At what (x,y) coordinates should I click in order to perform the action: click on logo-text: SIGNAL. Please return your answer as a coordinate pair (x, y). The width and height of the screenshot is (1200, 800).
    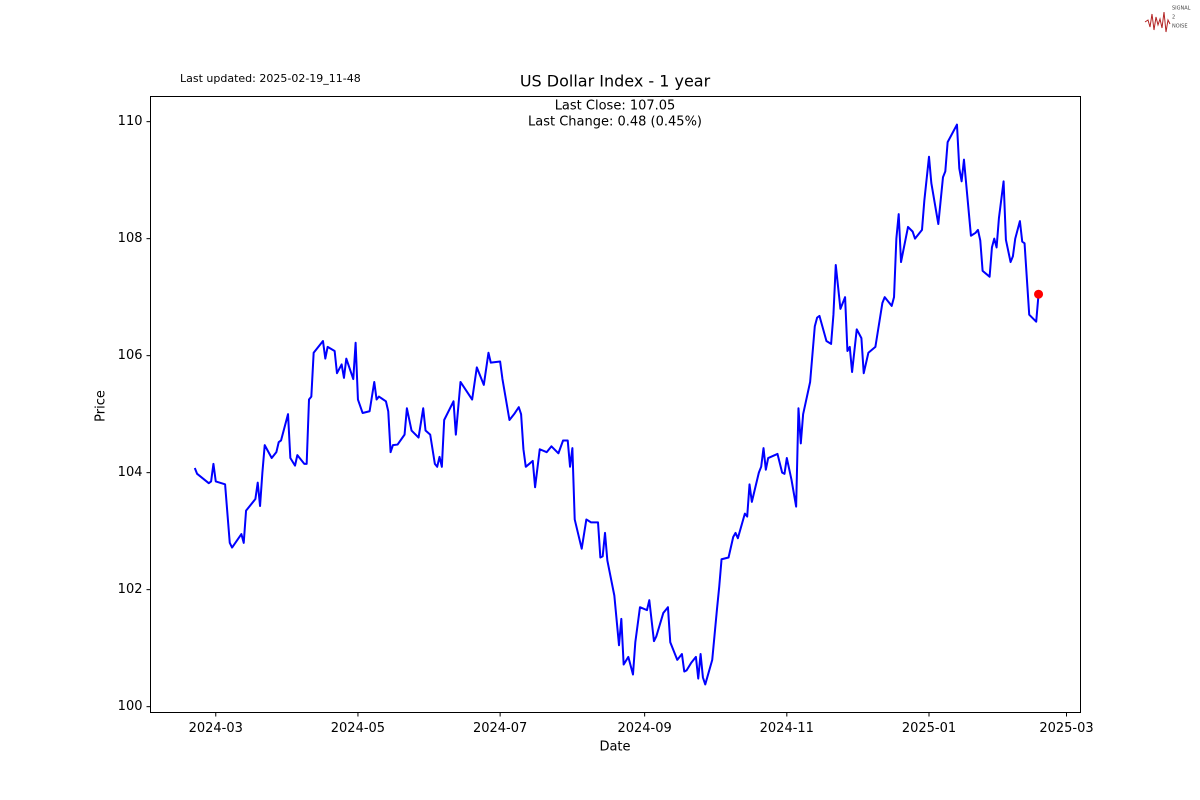
    Looking at the image, I should click on (1181, 9).